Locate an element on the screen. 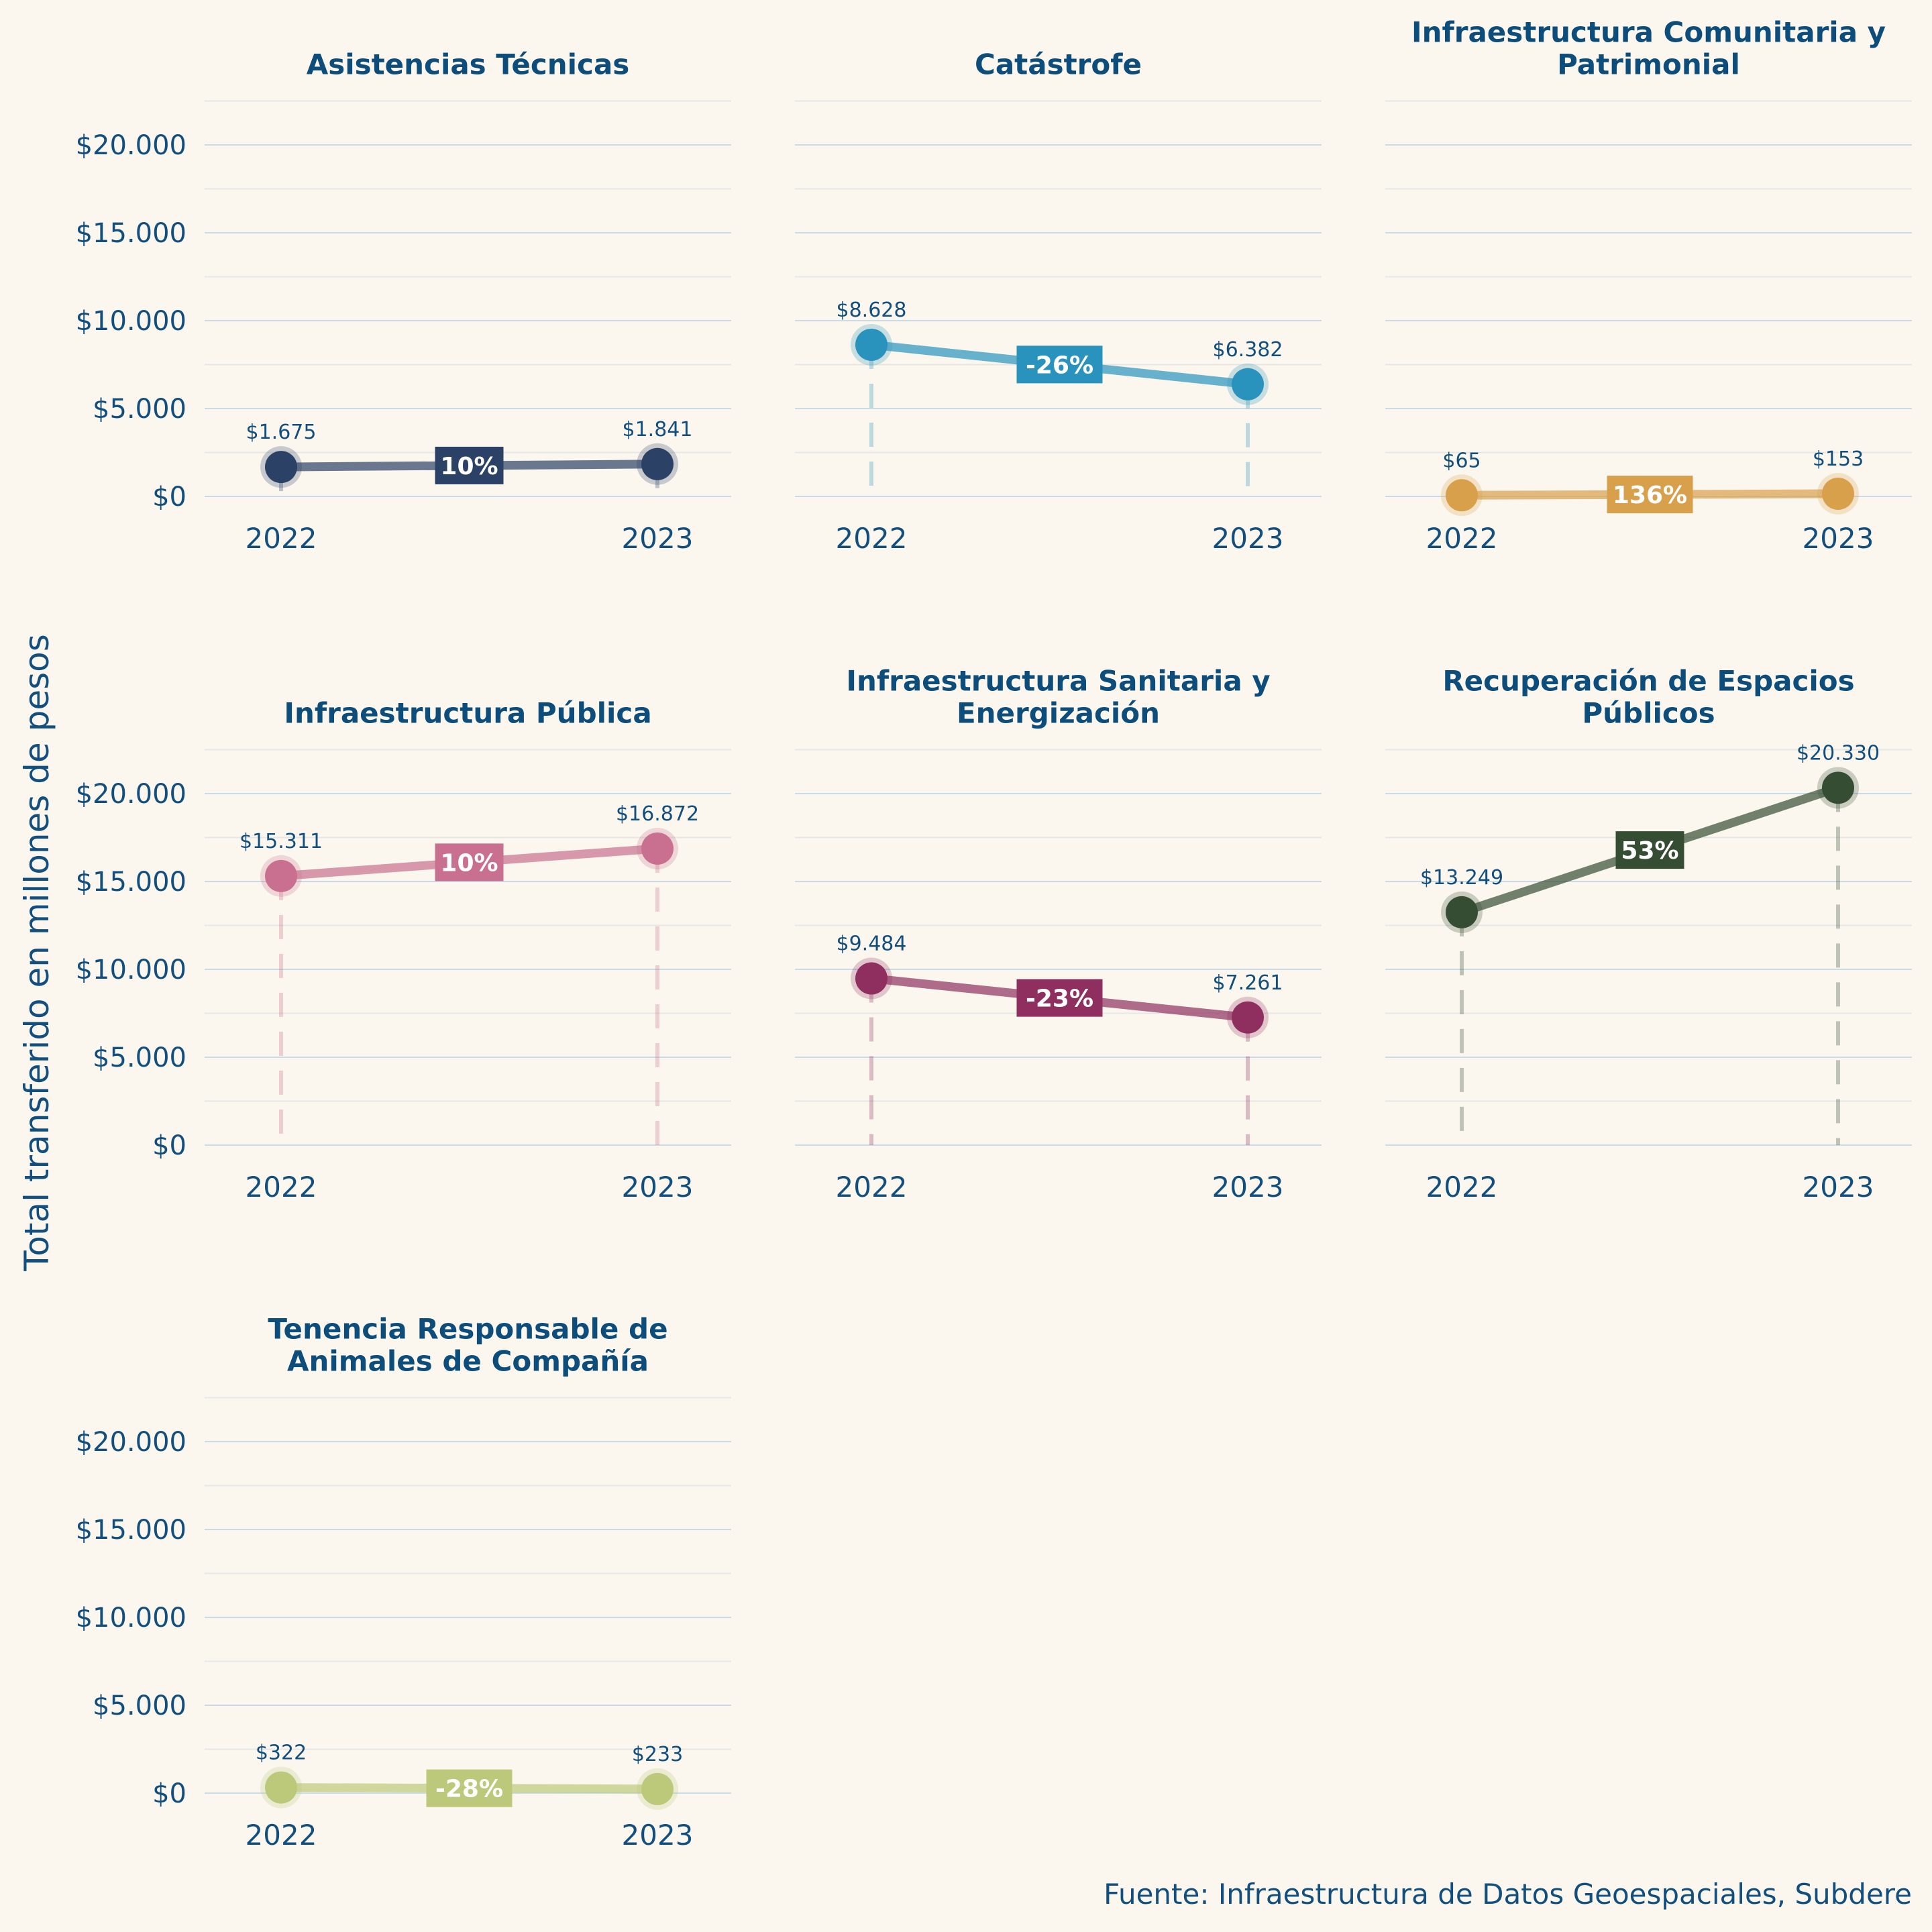 This screenshot has height=1932, width=1932. value-label: $6.382 is located at coordinates (1248, 350).